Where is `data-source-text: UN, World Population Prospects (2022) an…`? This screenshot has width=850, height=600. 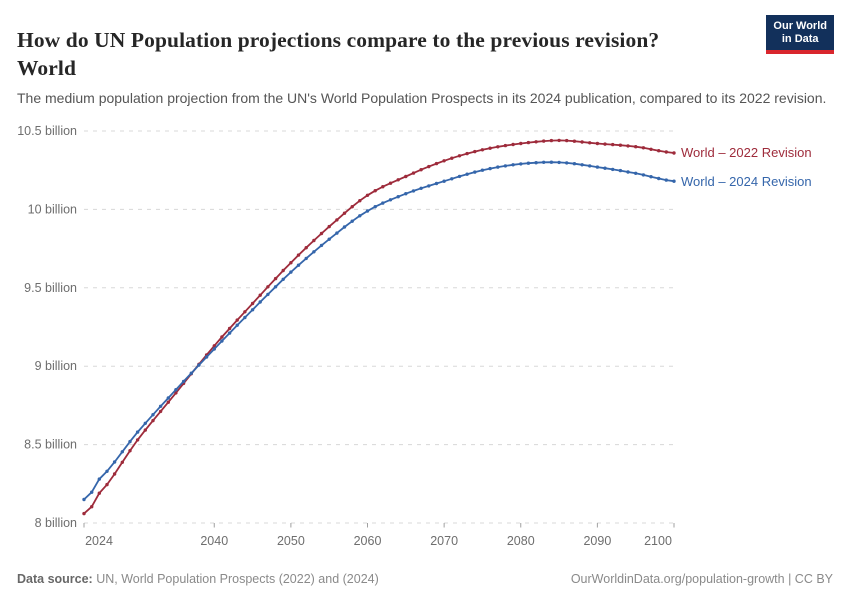 data-source-text: UN, World Population Prospects (2022) an… is located at coordinates (235, 579).